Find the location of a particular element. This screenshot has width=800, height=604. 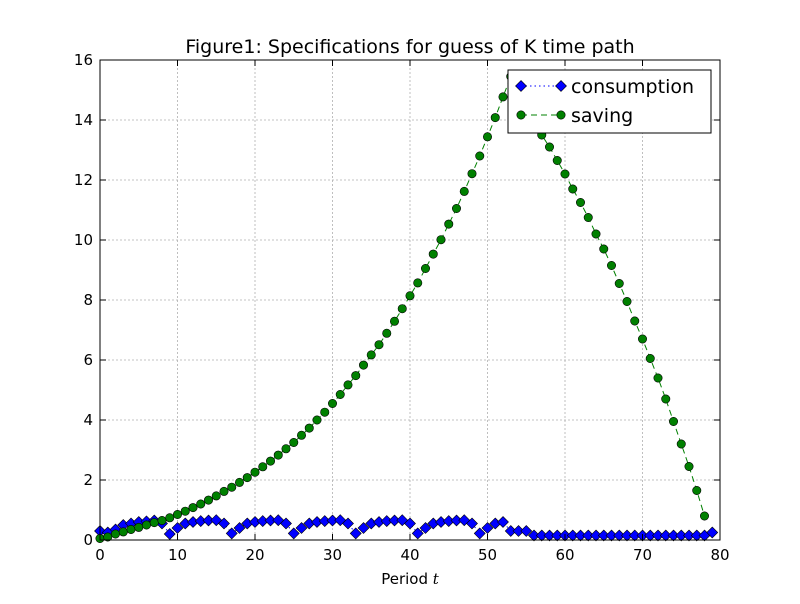

x-tick-label: 50 is located at coordinates (487, 555).